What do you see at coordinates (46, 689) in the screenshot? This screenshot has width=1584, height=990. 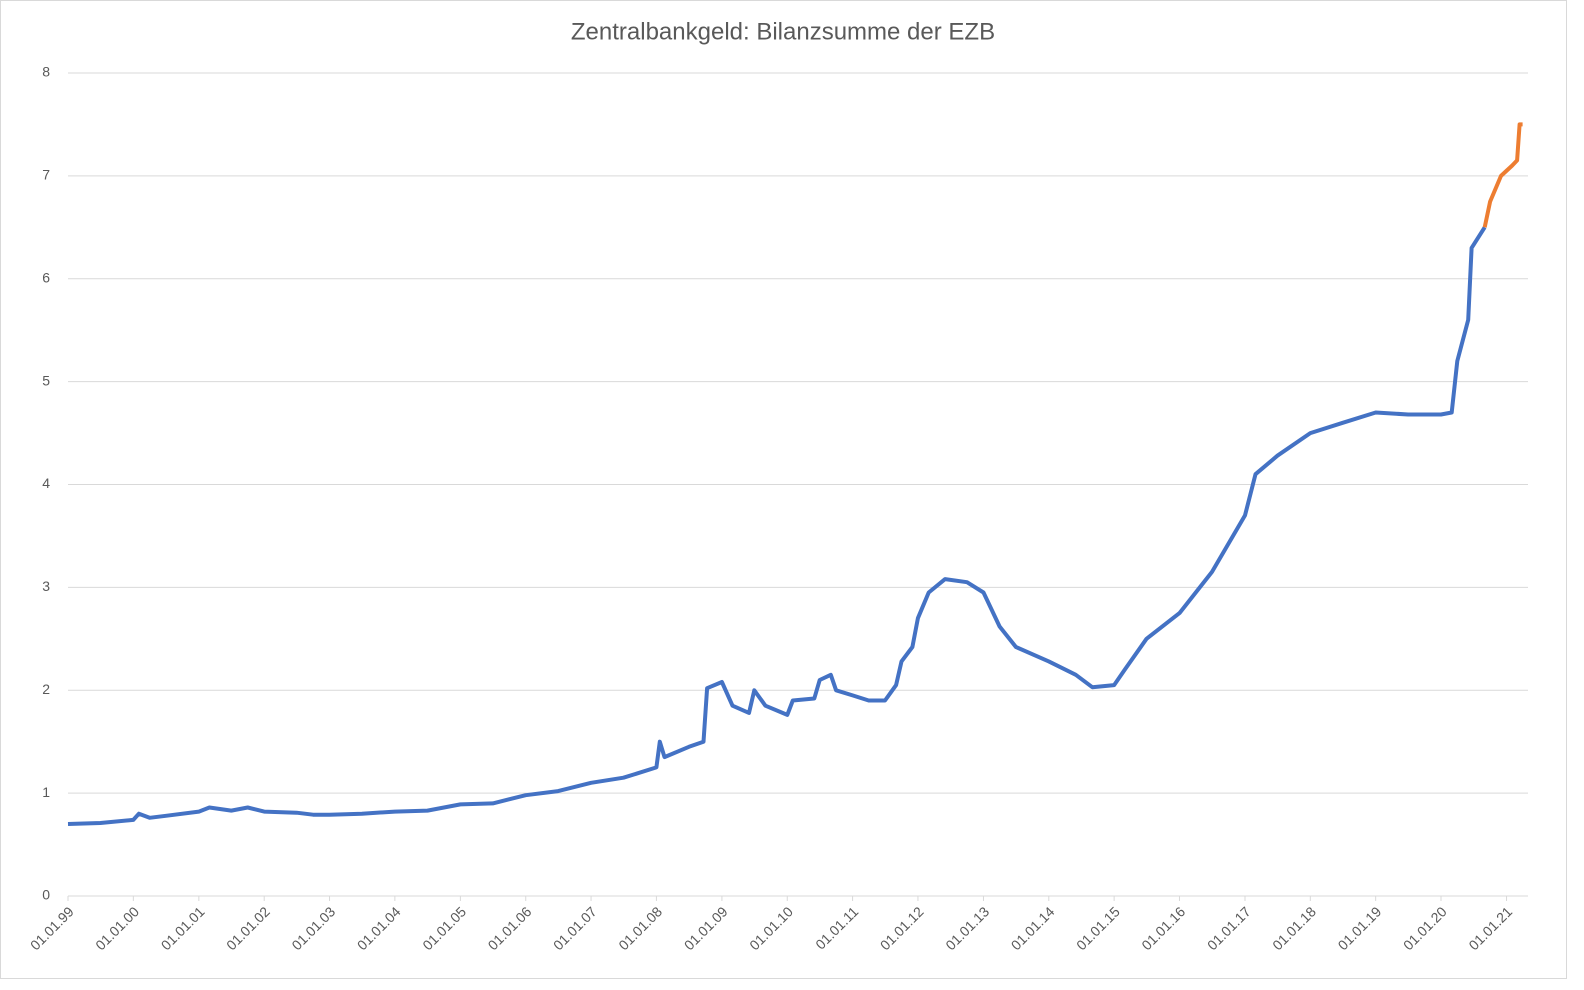 I see `y-tick-label: 2` at bounding box center [46, 689].